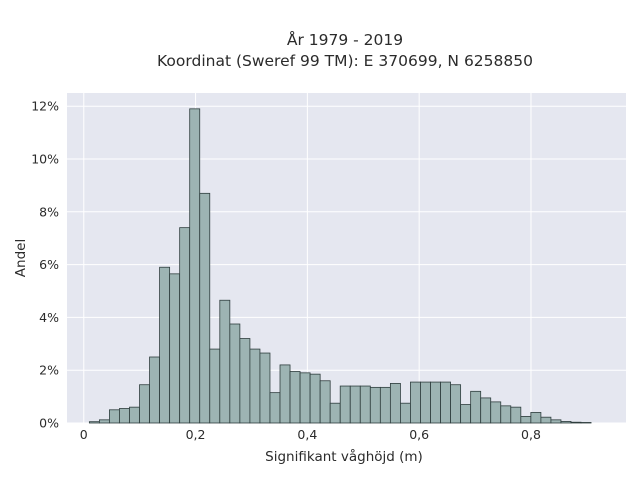  I want to click on x-axis-label: Signifikant våghöjd (m), so click(344, 456).